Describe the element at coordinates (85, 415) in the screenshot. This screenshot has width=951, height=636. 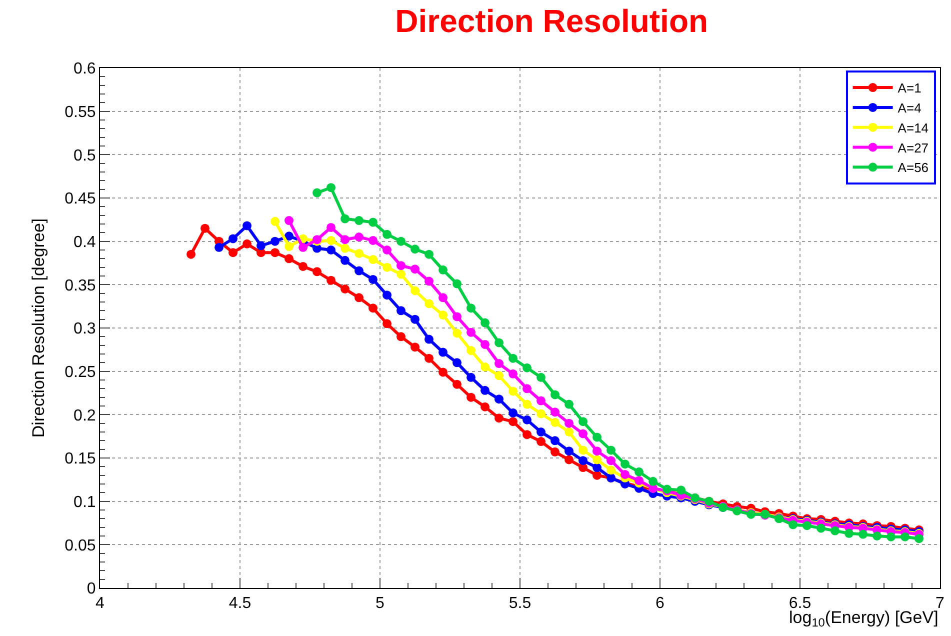
I see `y-tick-label: 0.2` at that location.